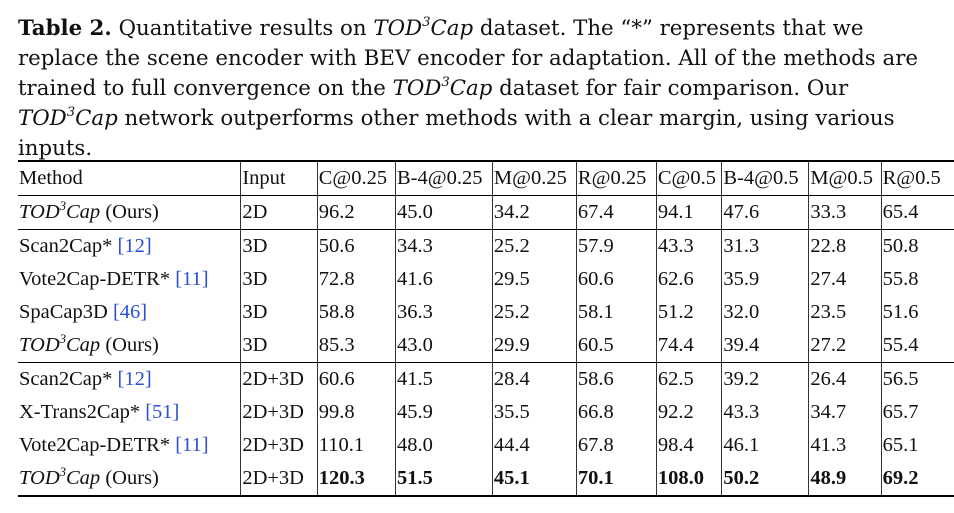  I want to click on value-cell: 57.9, so click(616, 246).